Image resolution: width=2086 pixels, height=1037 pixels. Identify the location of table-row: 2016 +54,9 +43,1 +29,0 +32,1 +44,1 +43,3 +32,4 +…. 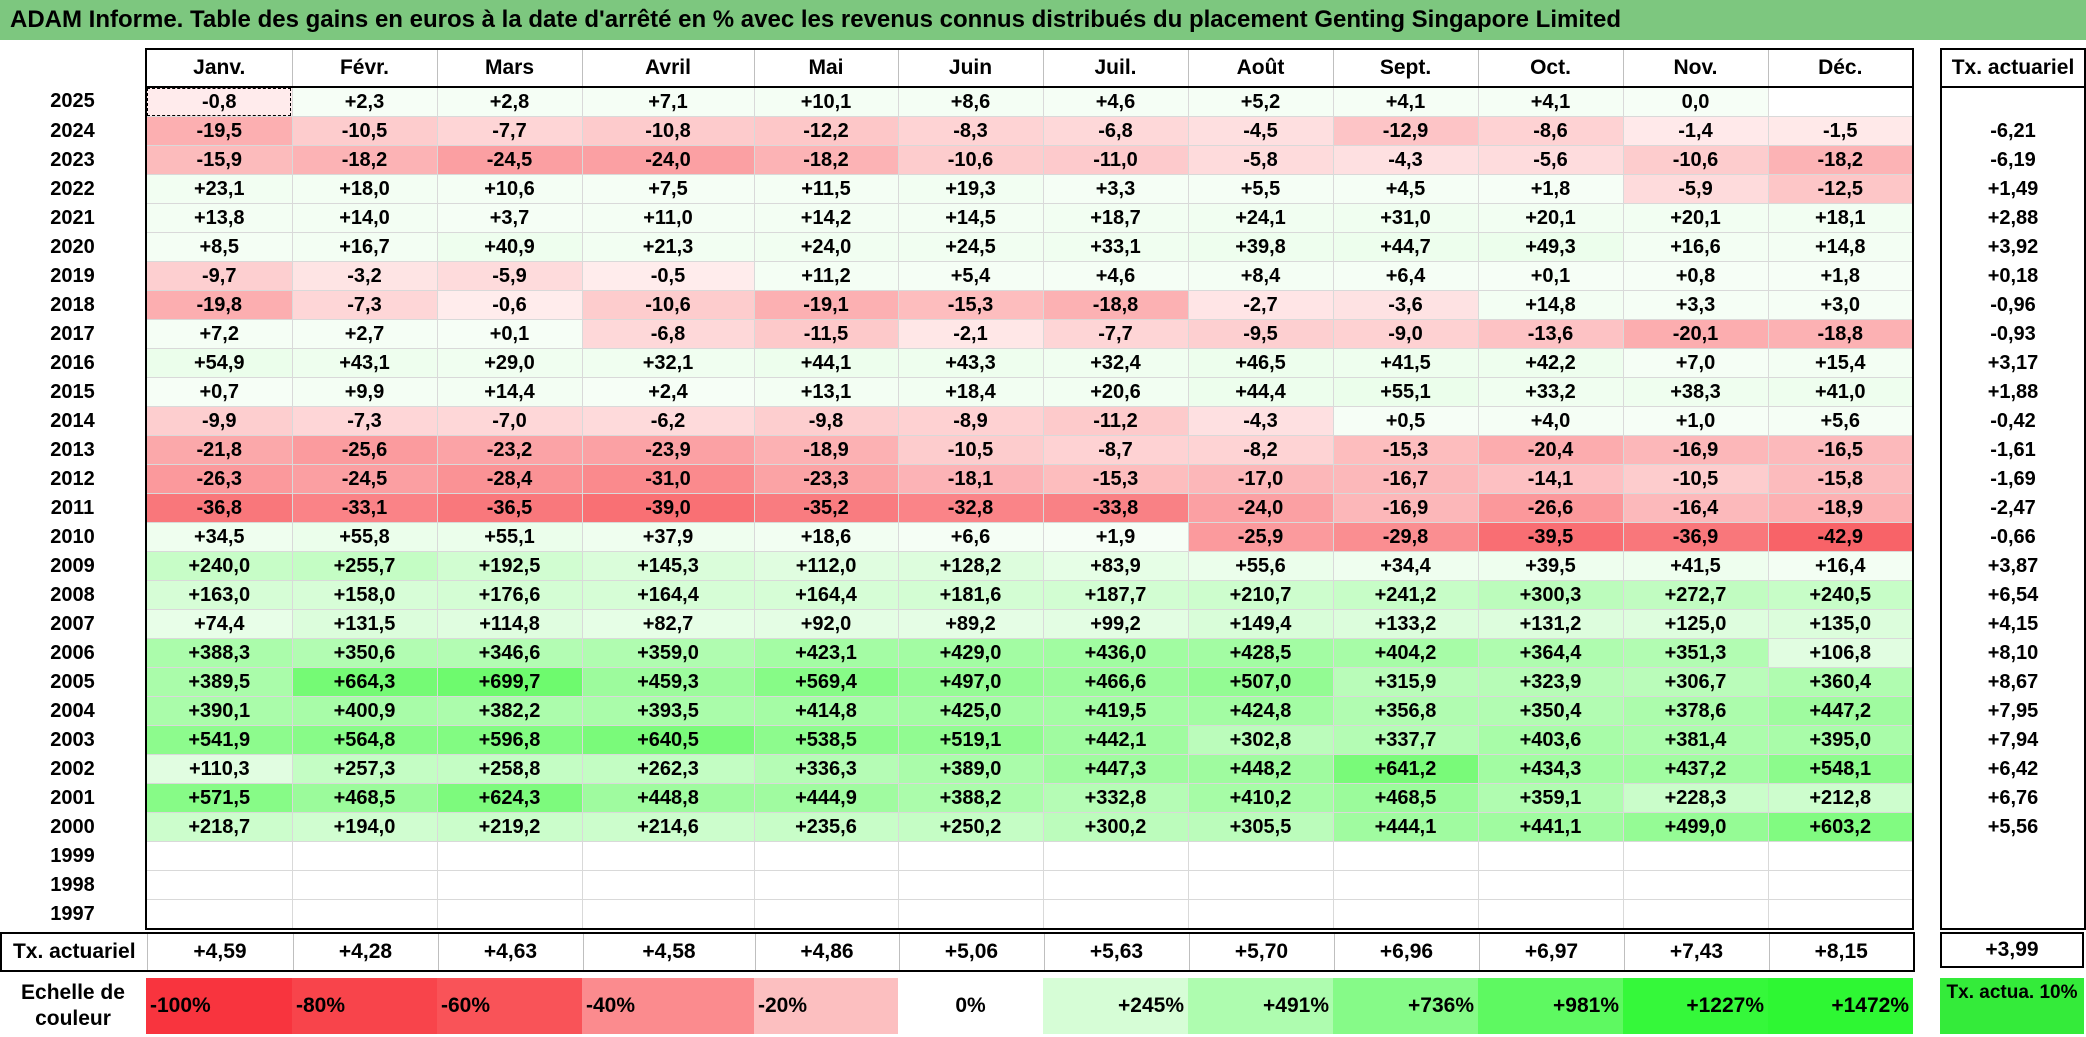
(957, 363).